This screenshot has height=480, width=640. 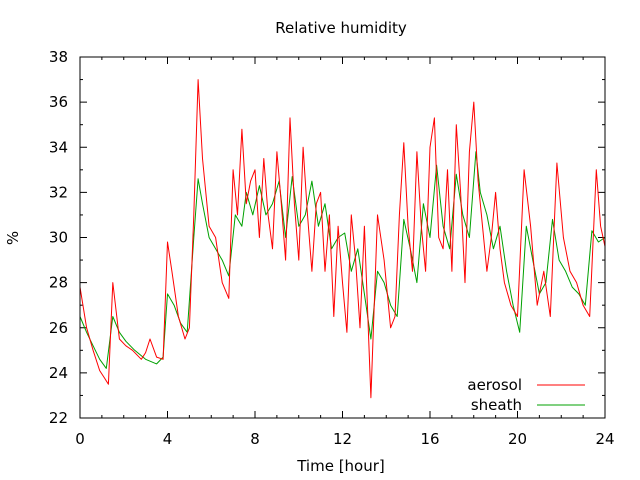 What do you see at coordinates (58, 238) in the screenshot?
I see `y-tick-label: 30` at bounding box center [58, 238].